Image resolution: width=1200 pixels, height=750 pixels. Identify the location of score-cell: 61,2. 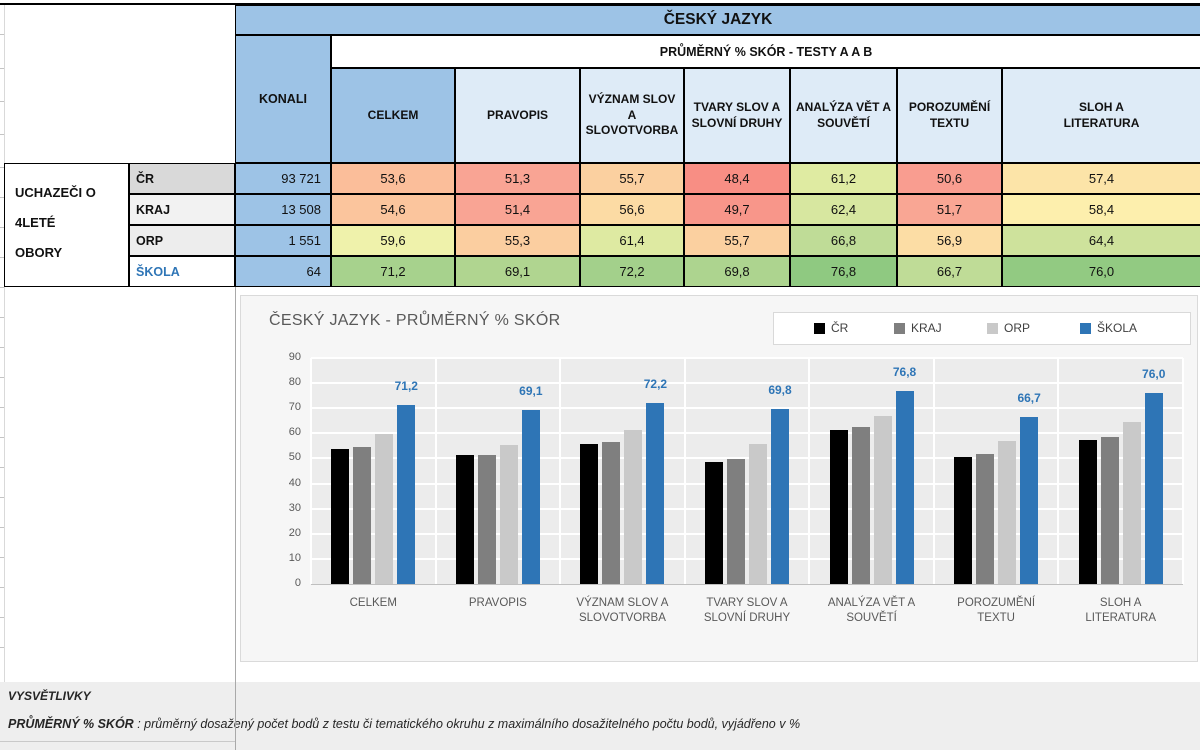
(843, 178).